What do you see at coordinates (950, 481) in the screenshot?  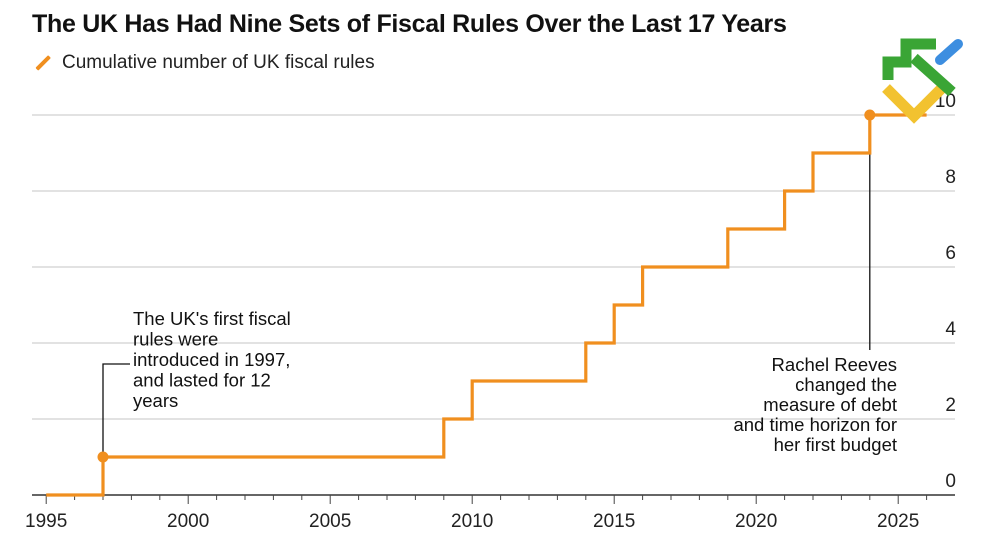 I see `y-tick-label: 0` at bounding box center [950, 481].